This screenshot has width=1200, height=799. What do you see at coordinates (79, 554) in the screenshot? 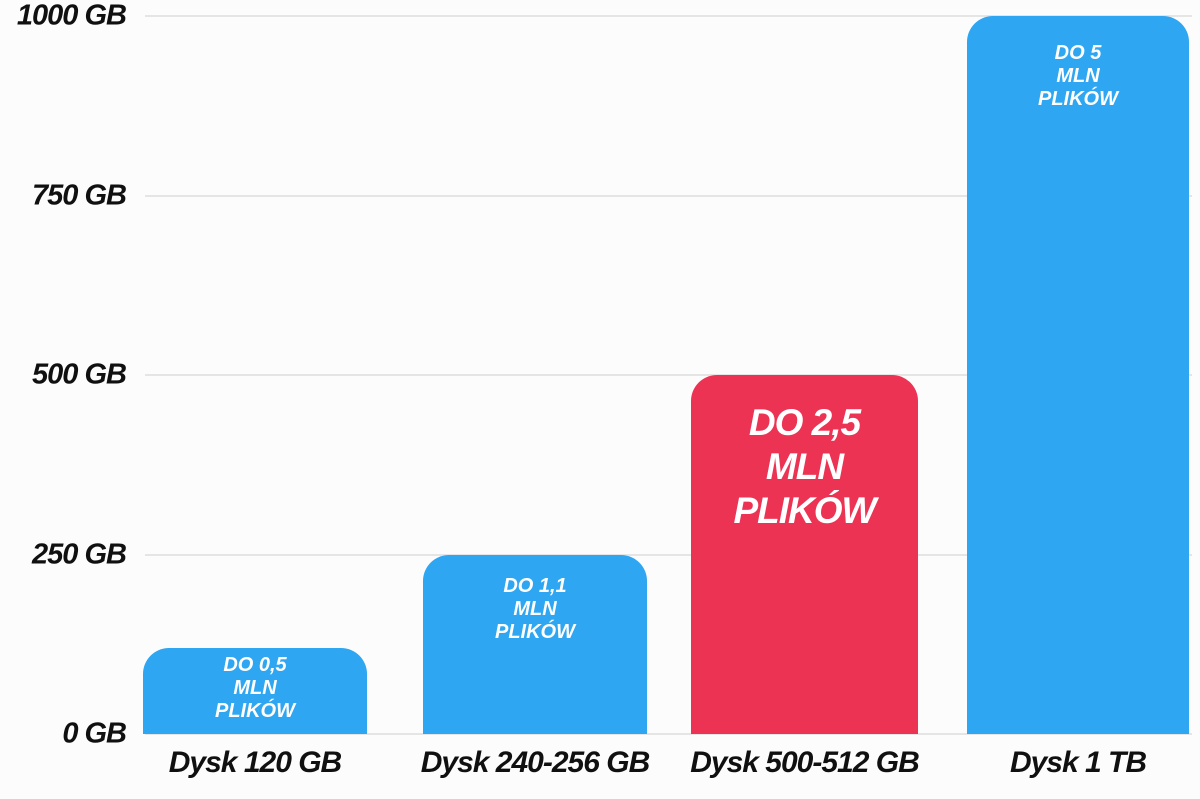
I see `y-tick-label-250-gb: 250 GB` at bounding box center [79, 554].